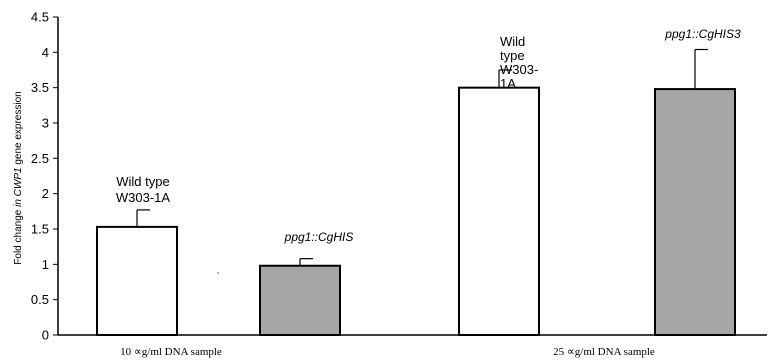 The height and width of the screenshot is (361, 769). Describe the element at coordinates (45, 264) in the screenshot. I see `y-tick-label: 1` at that location.